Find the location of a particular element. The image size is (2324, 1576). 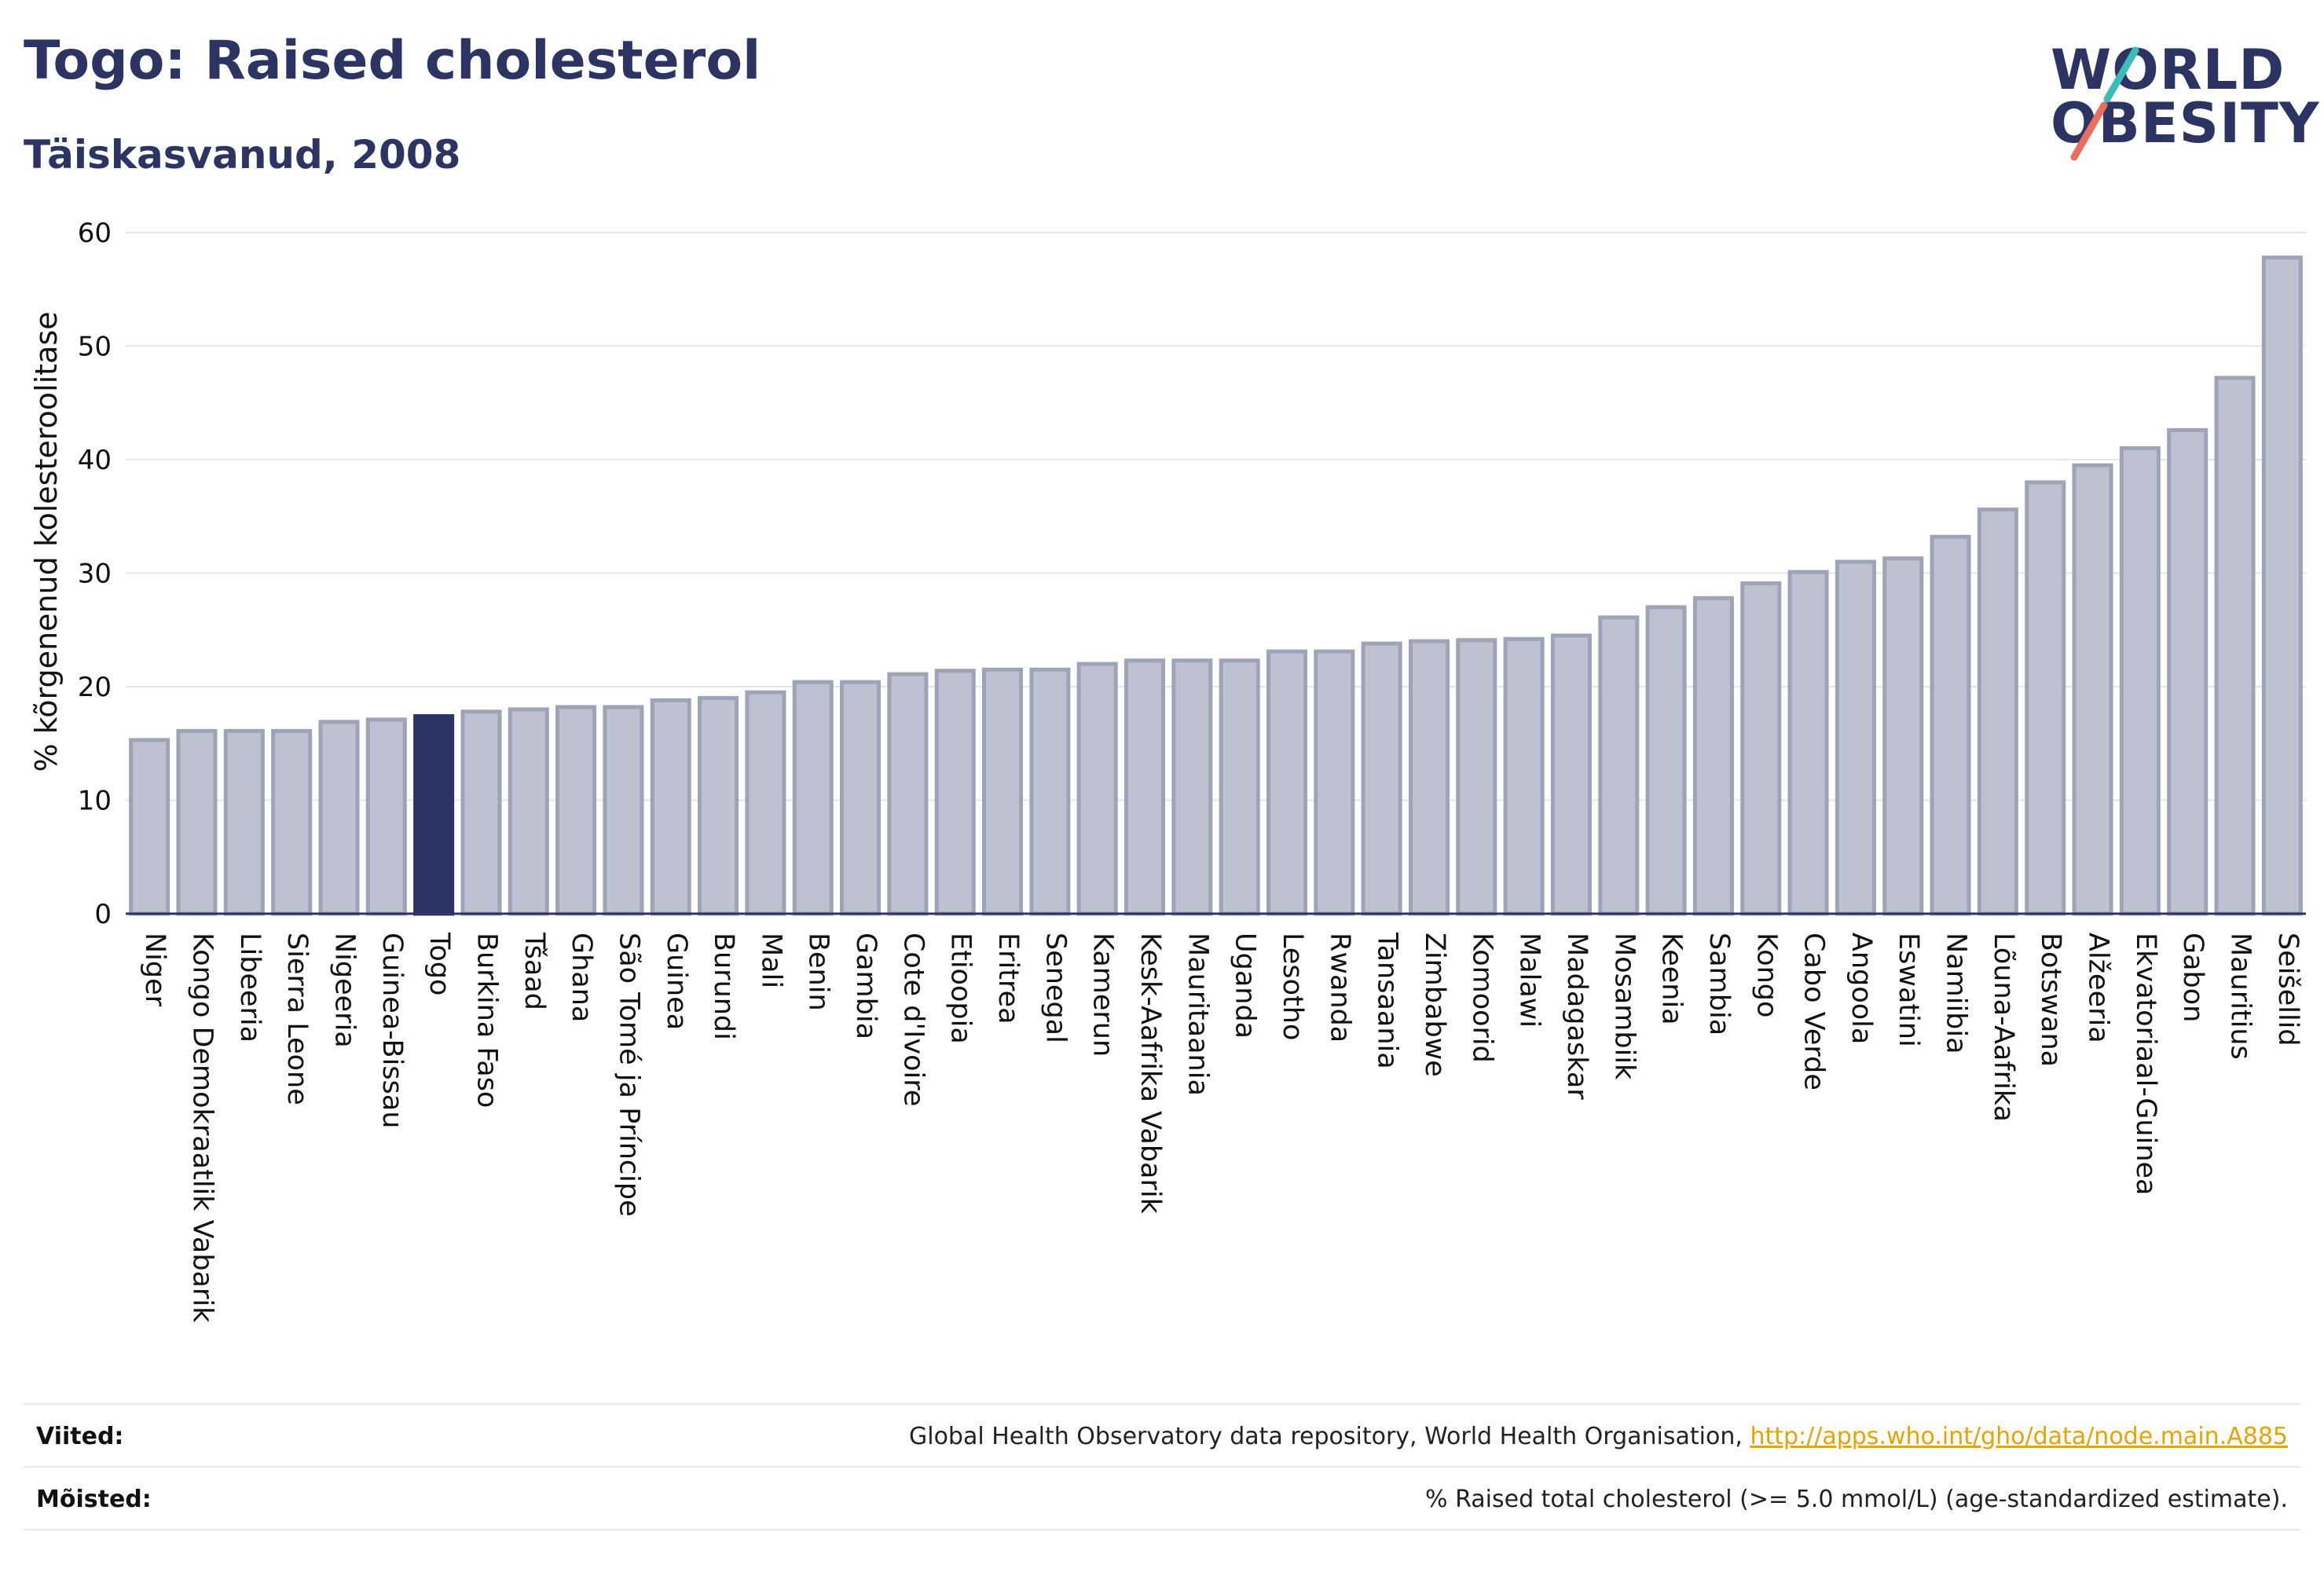

x-tick-label: Tansaania is located at coordinates (1387, 1000).